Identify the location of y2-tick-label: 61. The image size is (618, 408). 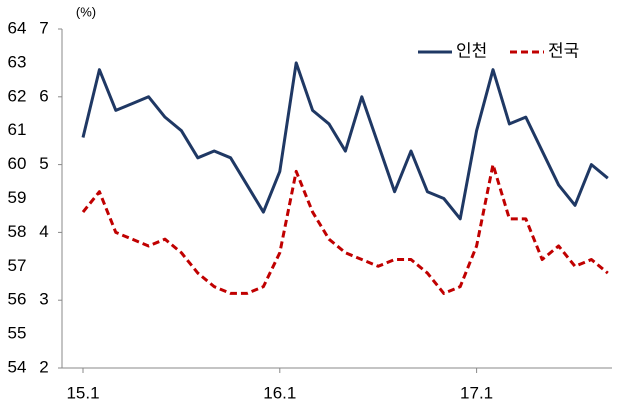
(17, 129).